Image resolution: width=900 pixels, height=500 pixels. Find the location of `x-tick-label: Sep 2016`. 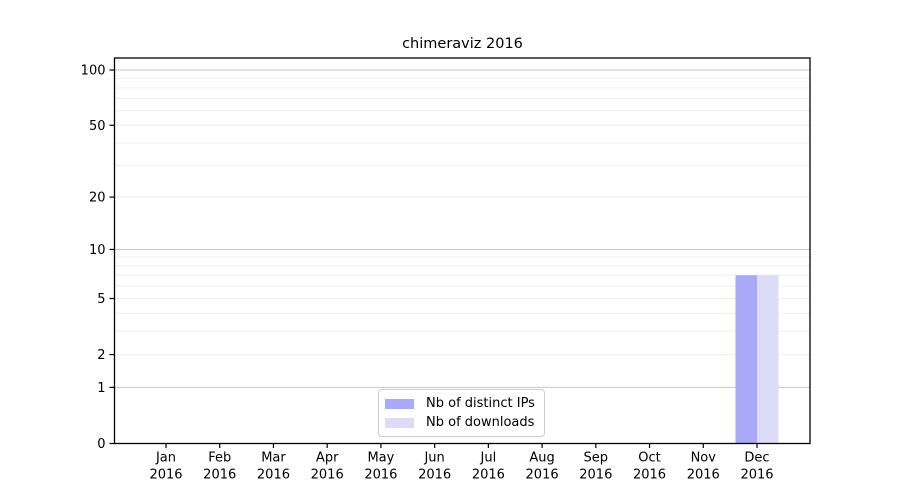

x-tick-label: Sep 2016 is located at coordinates (595, 467).